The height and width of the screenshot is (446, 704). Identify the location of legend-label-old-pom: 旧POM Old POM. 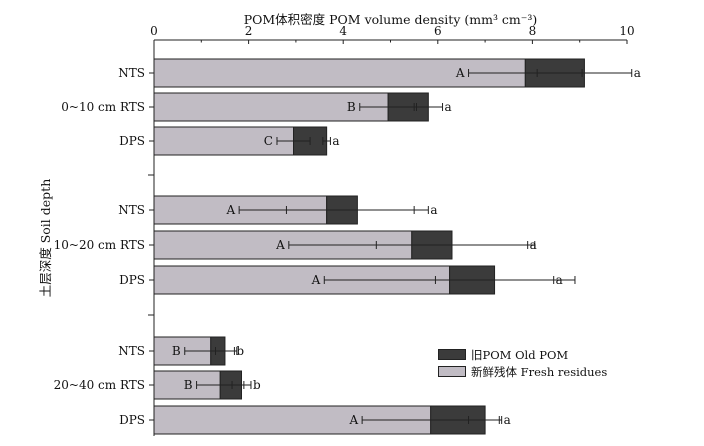
(520, 354).